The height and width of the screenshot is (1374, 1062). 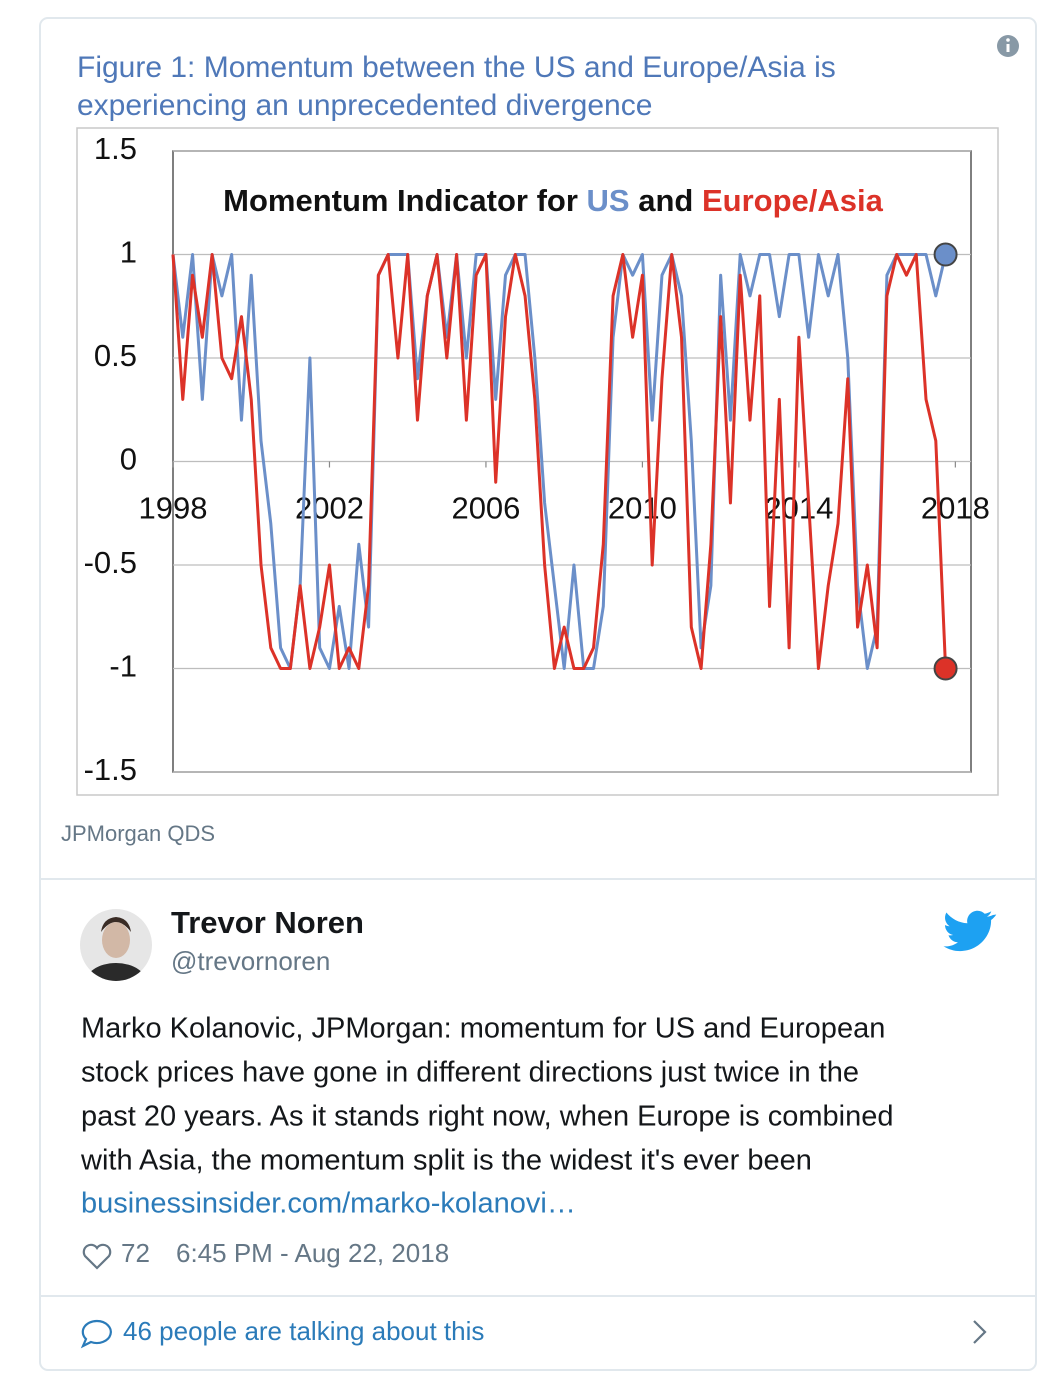 I want to click on legend-label: US, so click(x=608, y=200).